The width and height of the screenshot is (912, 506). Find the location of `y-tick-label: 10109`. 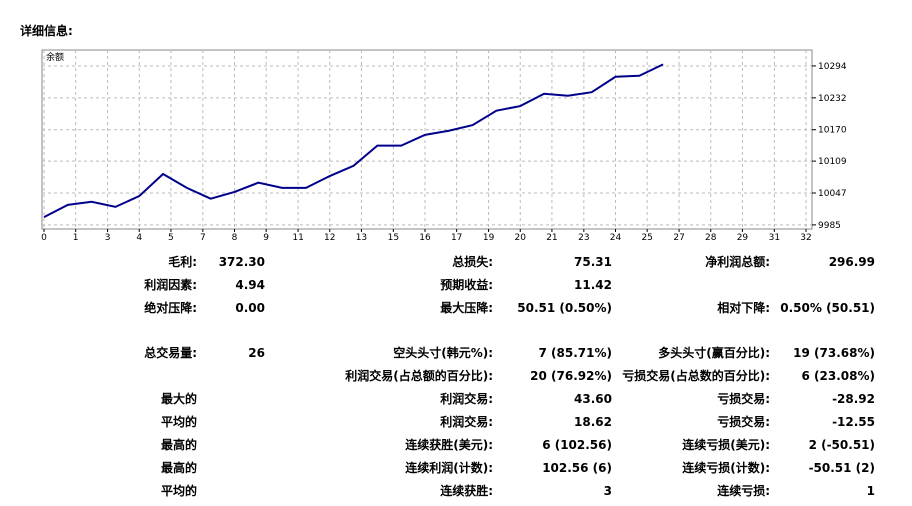

y-tick-label: 10109 is located at coordinates (832, 162).